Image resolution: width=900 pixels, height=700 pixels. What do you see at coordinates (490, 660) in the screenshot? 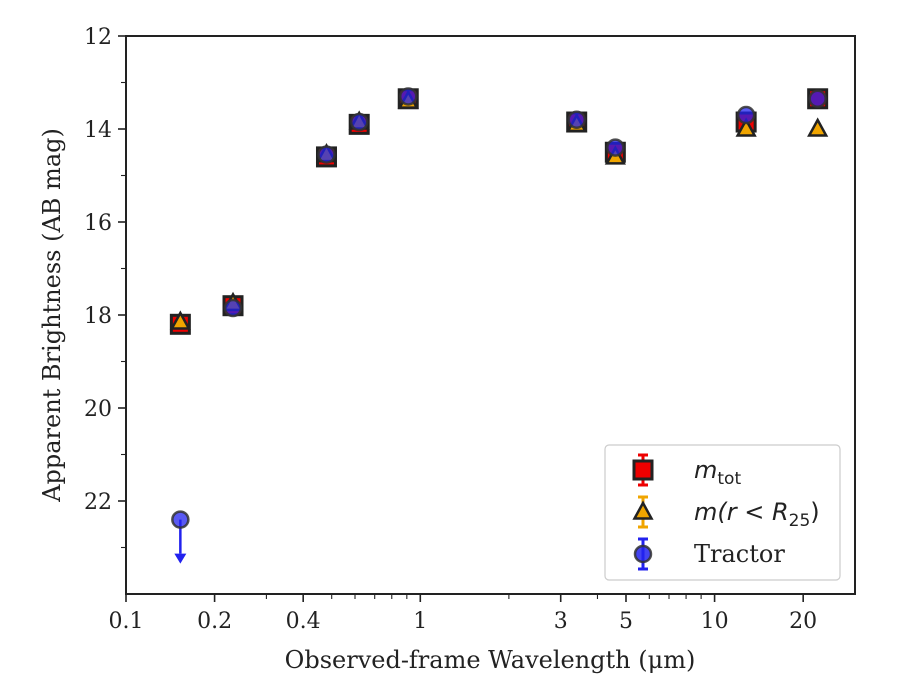
I see `x-axis-label: Observed-frame Wavelength (μm)` at bounding box center [490, 660].